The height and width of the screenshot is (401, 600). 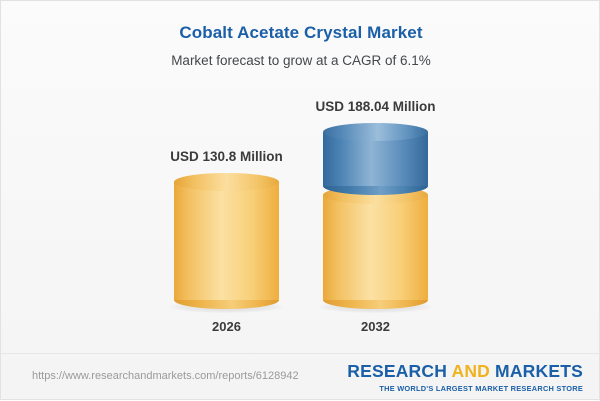 I want to click on logo-text-and: AND, so click(x=470, y=371).